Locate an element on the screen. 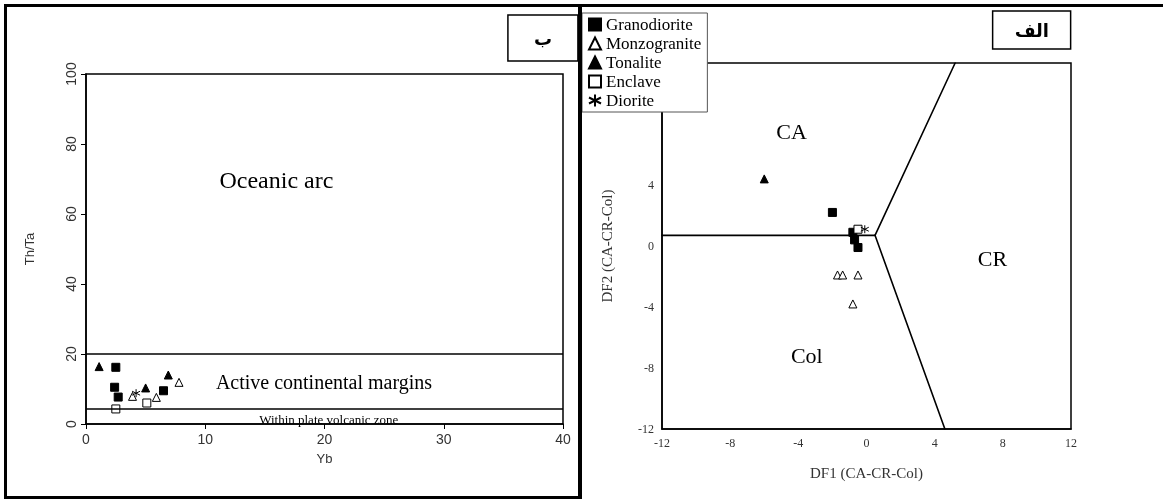 This screenshot has width=1163, height=499. legend-label: Tonalite is located at coordinates (634, 62).